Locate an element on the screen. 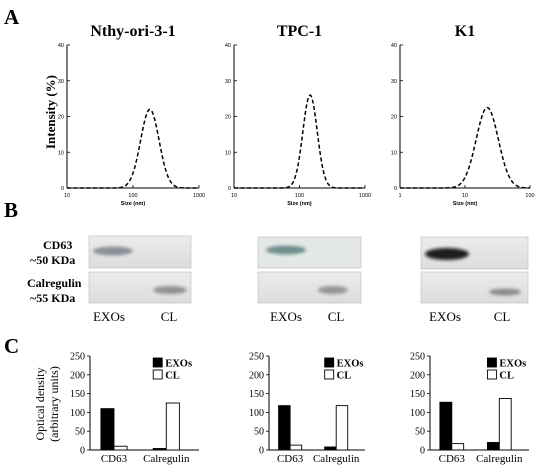 The height and width of the screenshot is (469, 550). cd63-label: CD63 is located at coordinates (57, 245).